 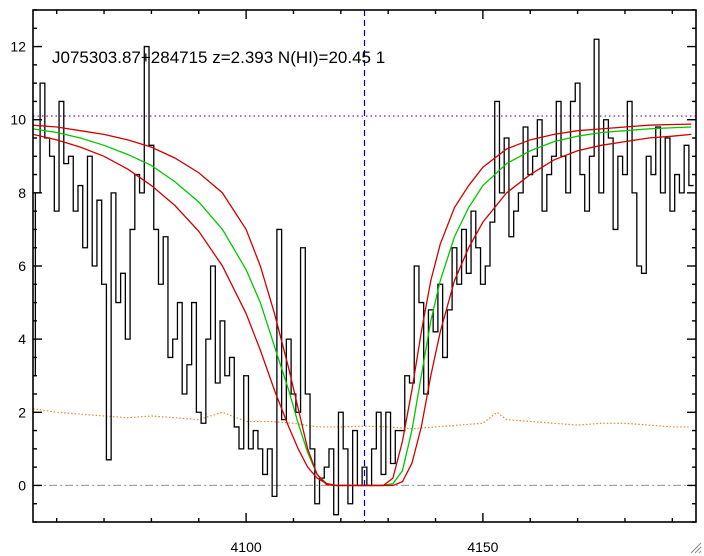 I want to click on y-tick-label: 12, so click(x=18, y=47).